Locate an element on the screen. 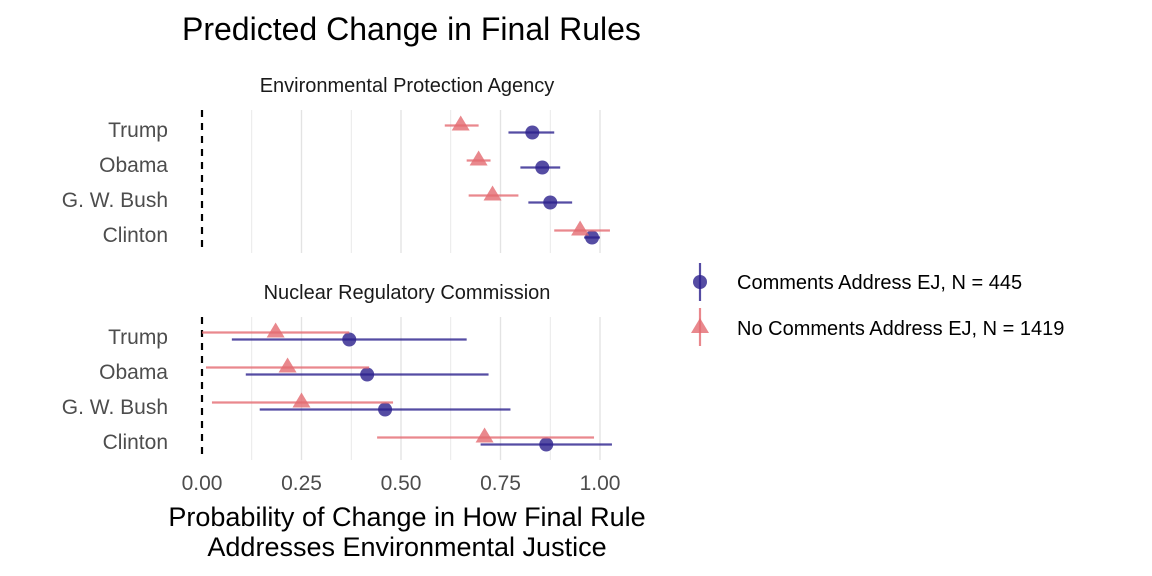 Image resolution: width=1152 pixels, height=576 pixels. legend-item-no-comments: No Comments Address EJ, N = 1419 is located at coordinates (877, 327).